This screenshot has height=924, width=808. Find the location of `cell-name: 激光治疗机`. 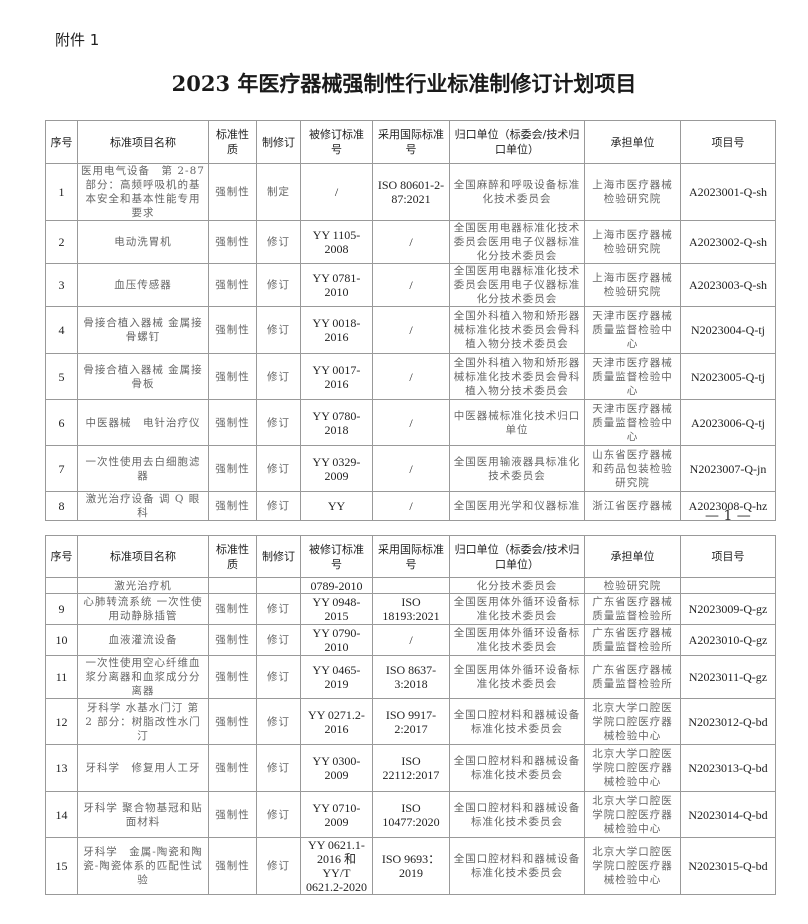

cell-name: 激光治疗机 is located at coordinates (143, 585).